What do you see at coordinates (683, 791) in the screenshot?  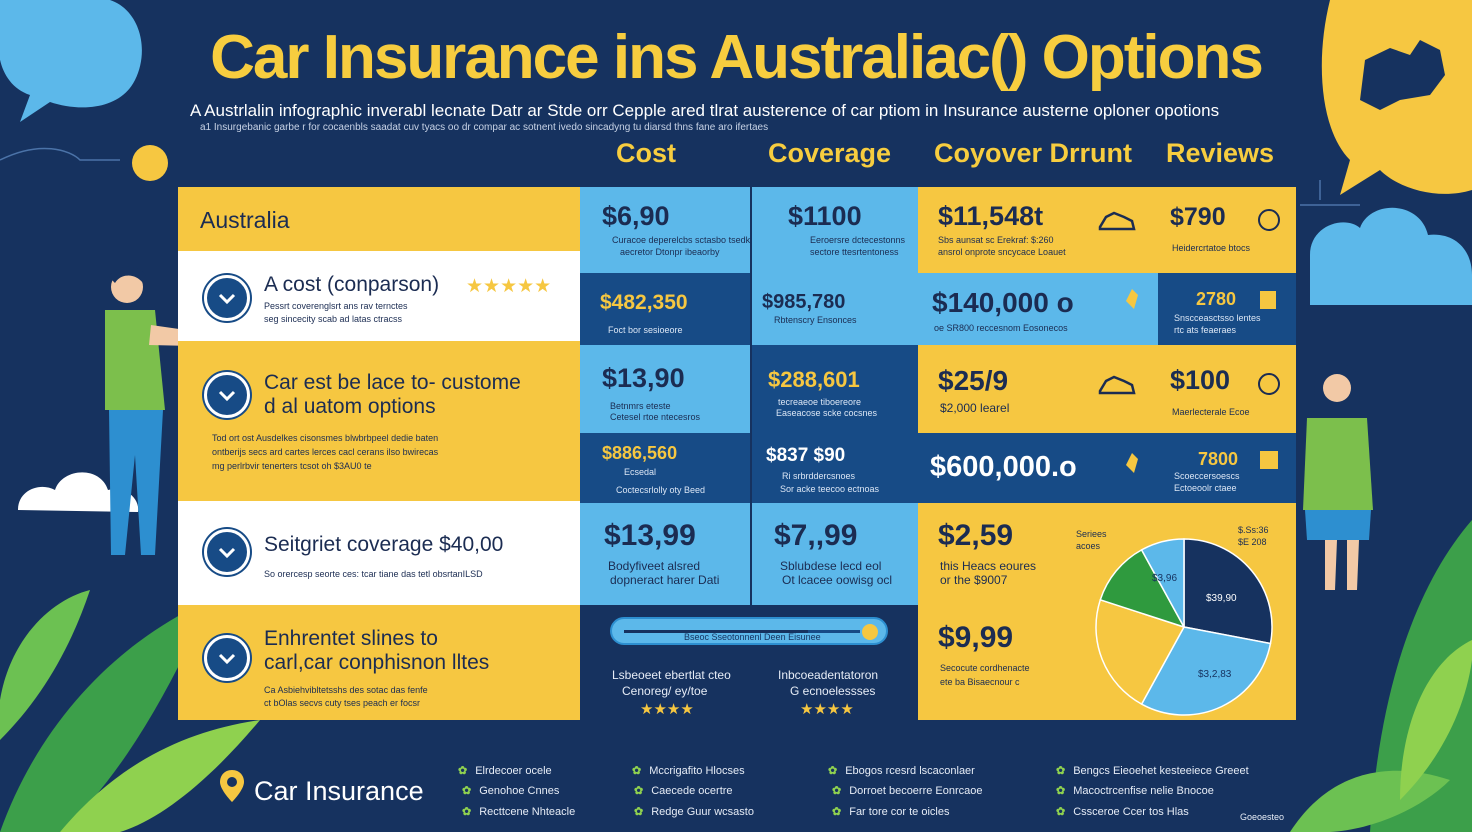 I see `footer-item: ✿ Caecede ocertre` at bounding box center [683, 791].